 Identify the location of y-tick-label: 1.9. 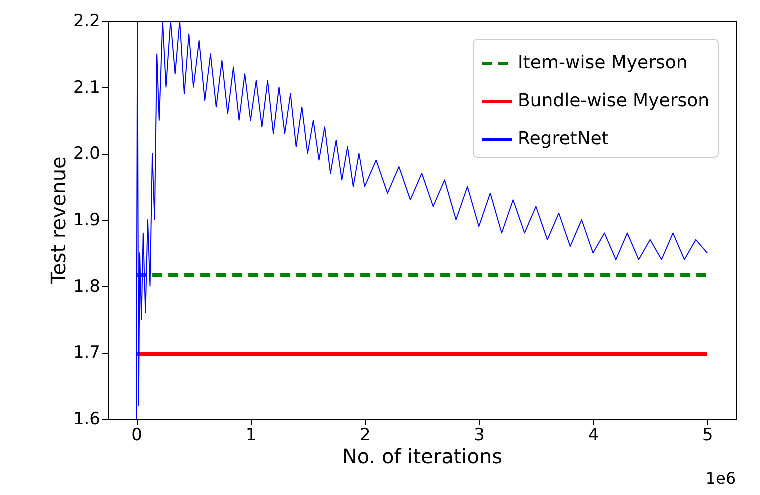
(86, 220).